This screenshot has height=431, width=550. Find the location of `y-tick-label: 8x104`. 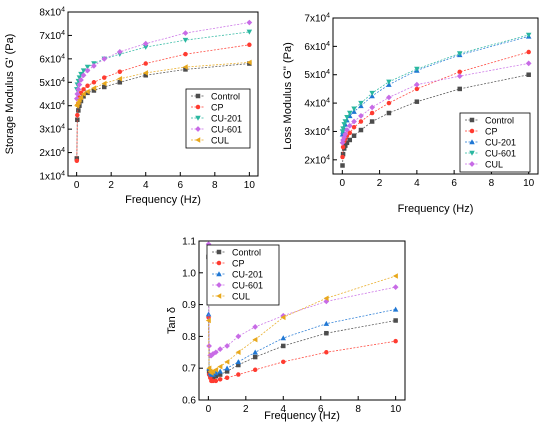

y-tick-label: 8x104 is located at coordinates (52, 13).